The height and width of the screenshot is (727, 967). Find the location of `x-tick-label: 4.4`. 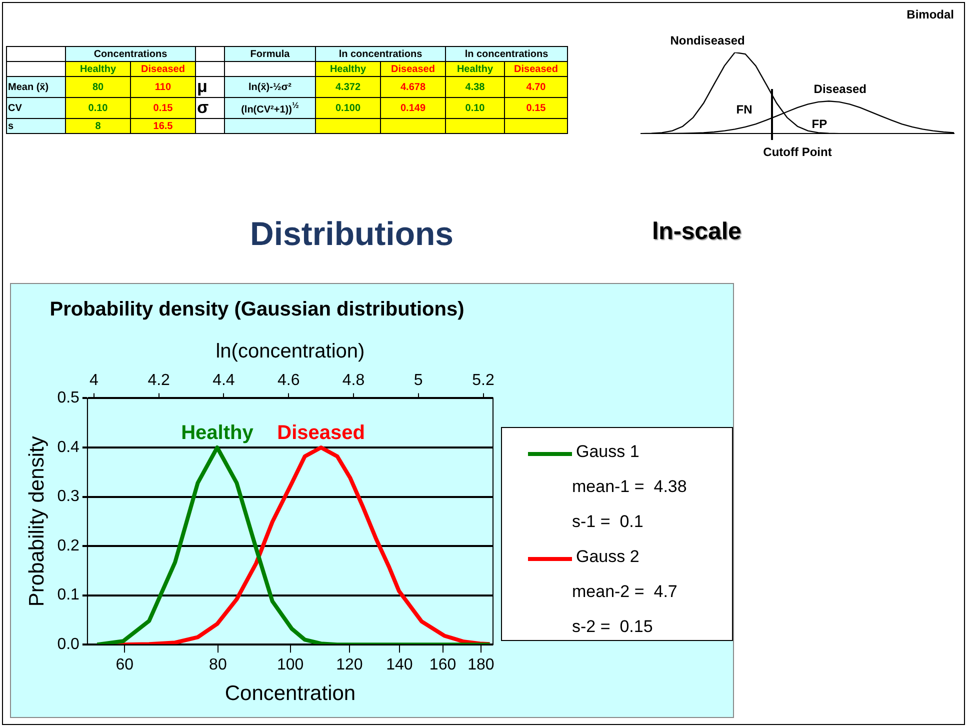

x-tick-label: 4.4 is located at coordinates (223, 381).